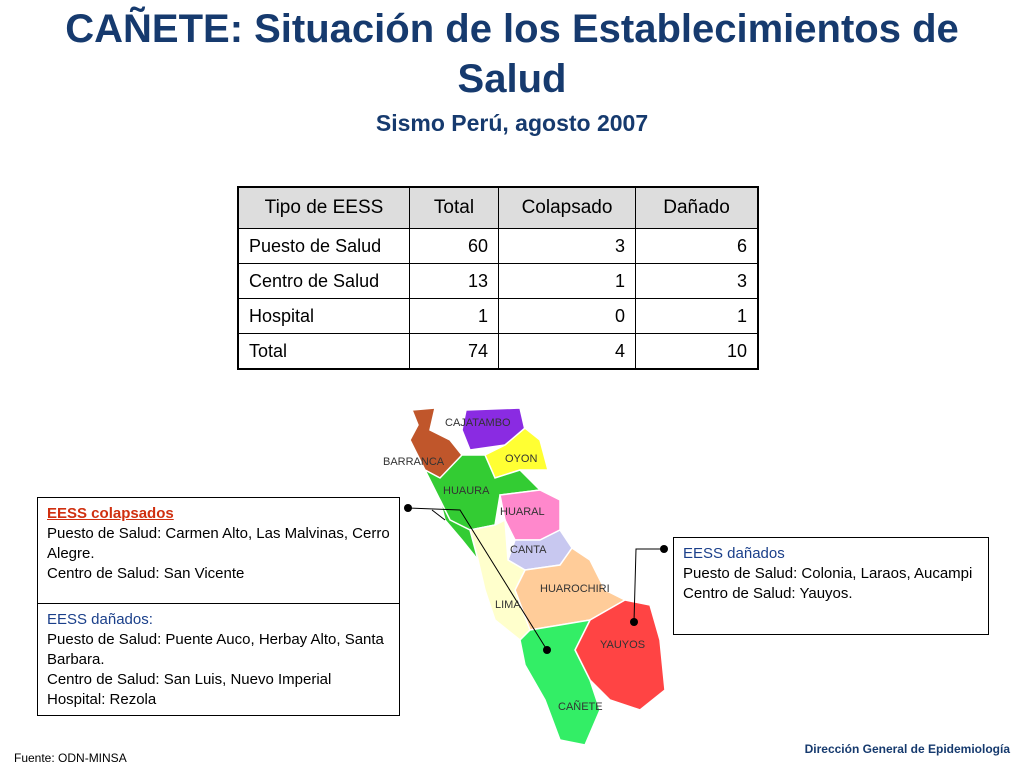  Describe the element at coordinates (323, 207) in the screenshot. I see `col-header: Tipo de EESS` at that location.